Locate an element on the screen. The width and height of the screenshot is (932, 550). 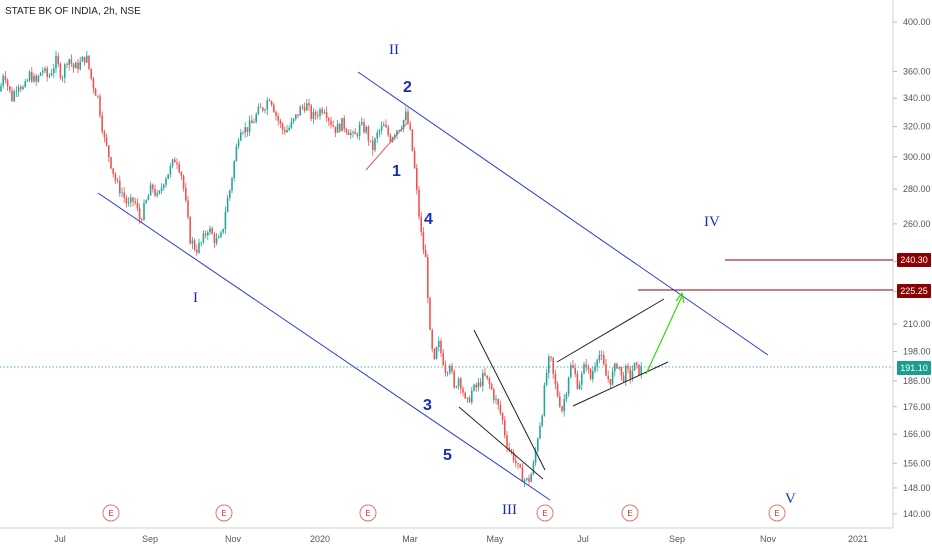
x-tick-label: Mar is located at coordinates (410, 539).